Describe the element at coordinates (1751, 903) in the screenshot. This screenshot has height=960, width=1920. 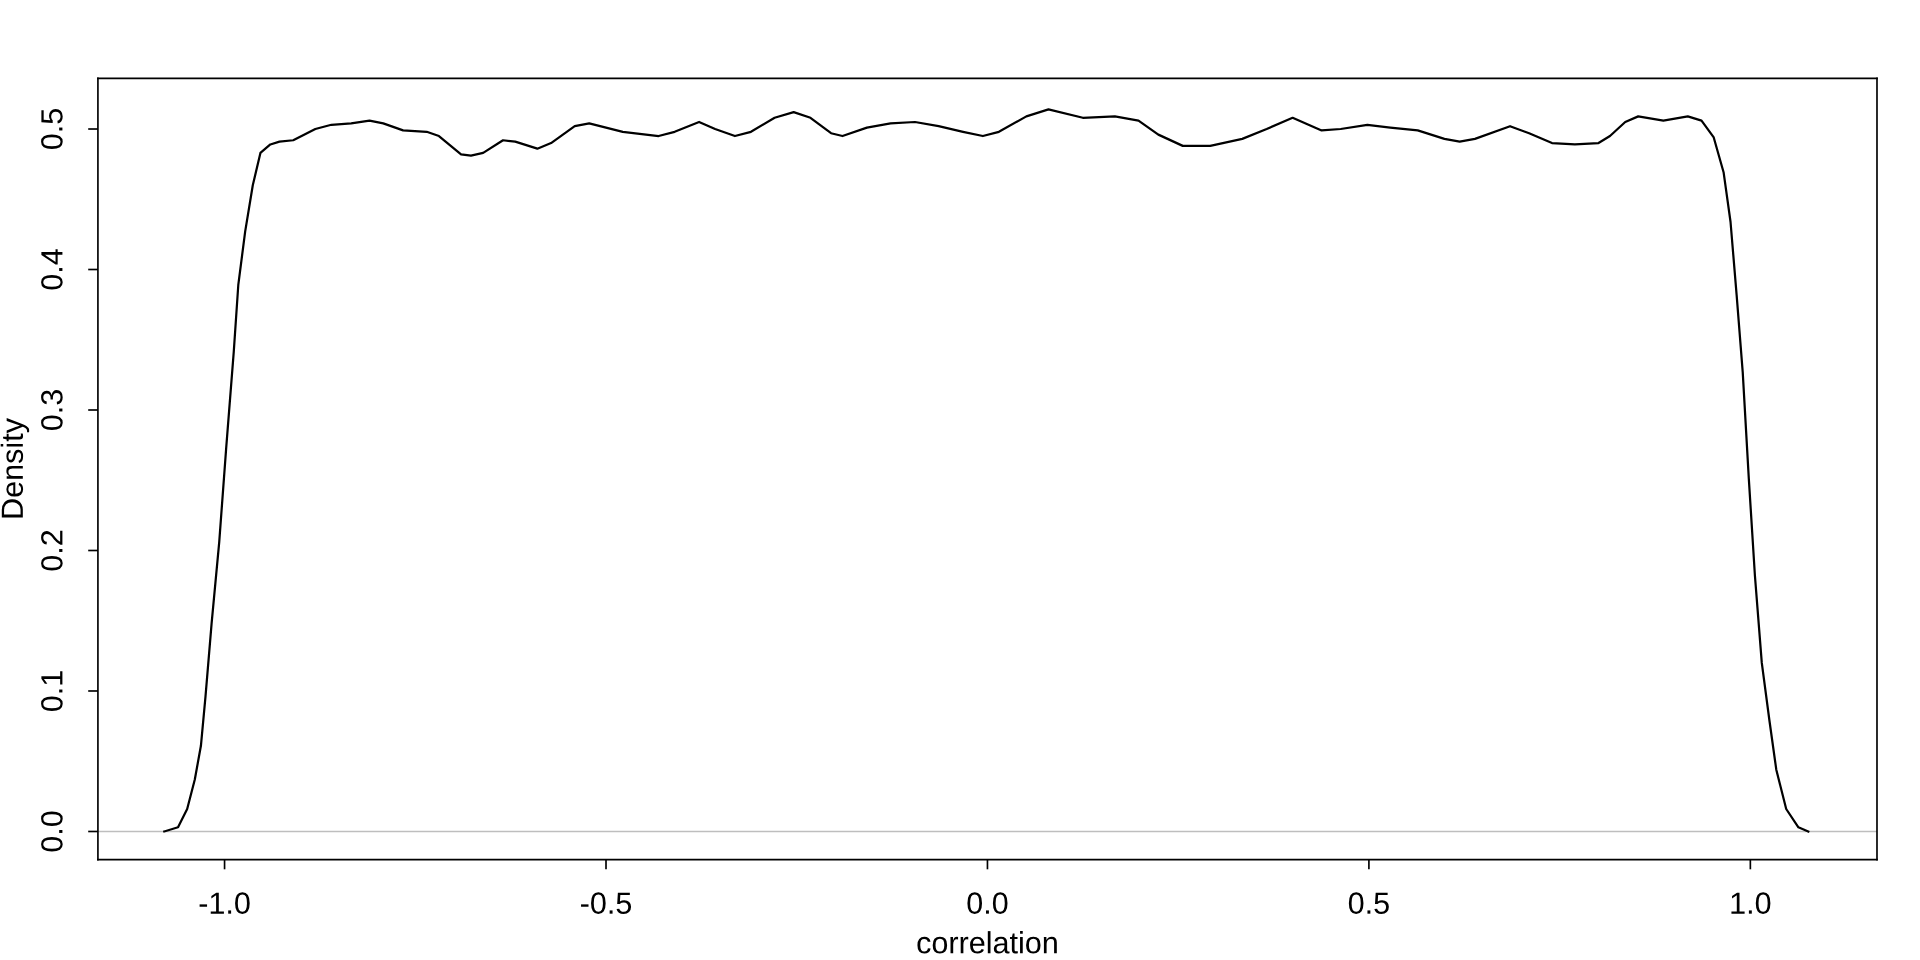
I see `x-tick-label: 1.0` at that location.